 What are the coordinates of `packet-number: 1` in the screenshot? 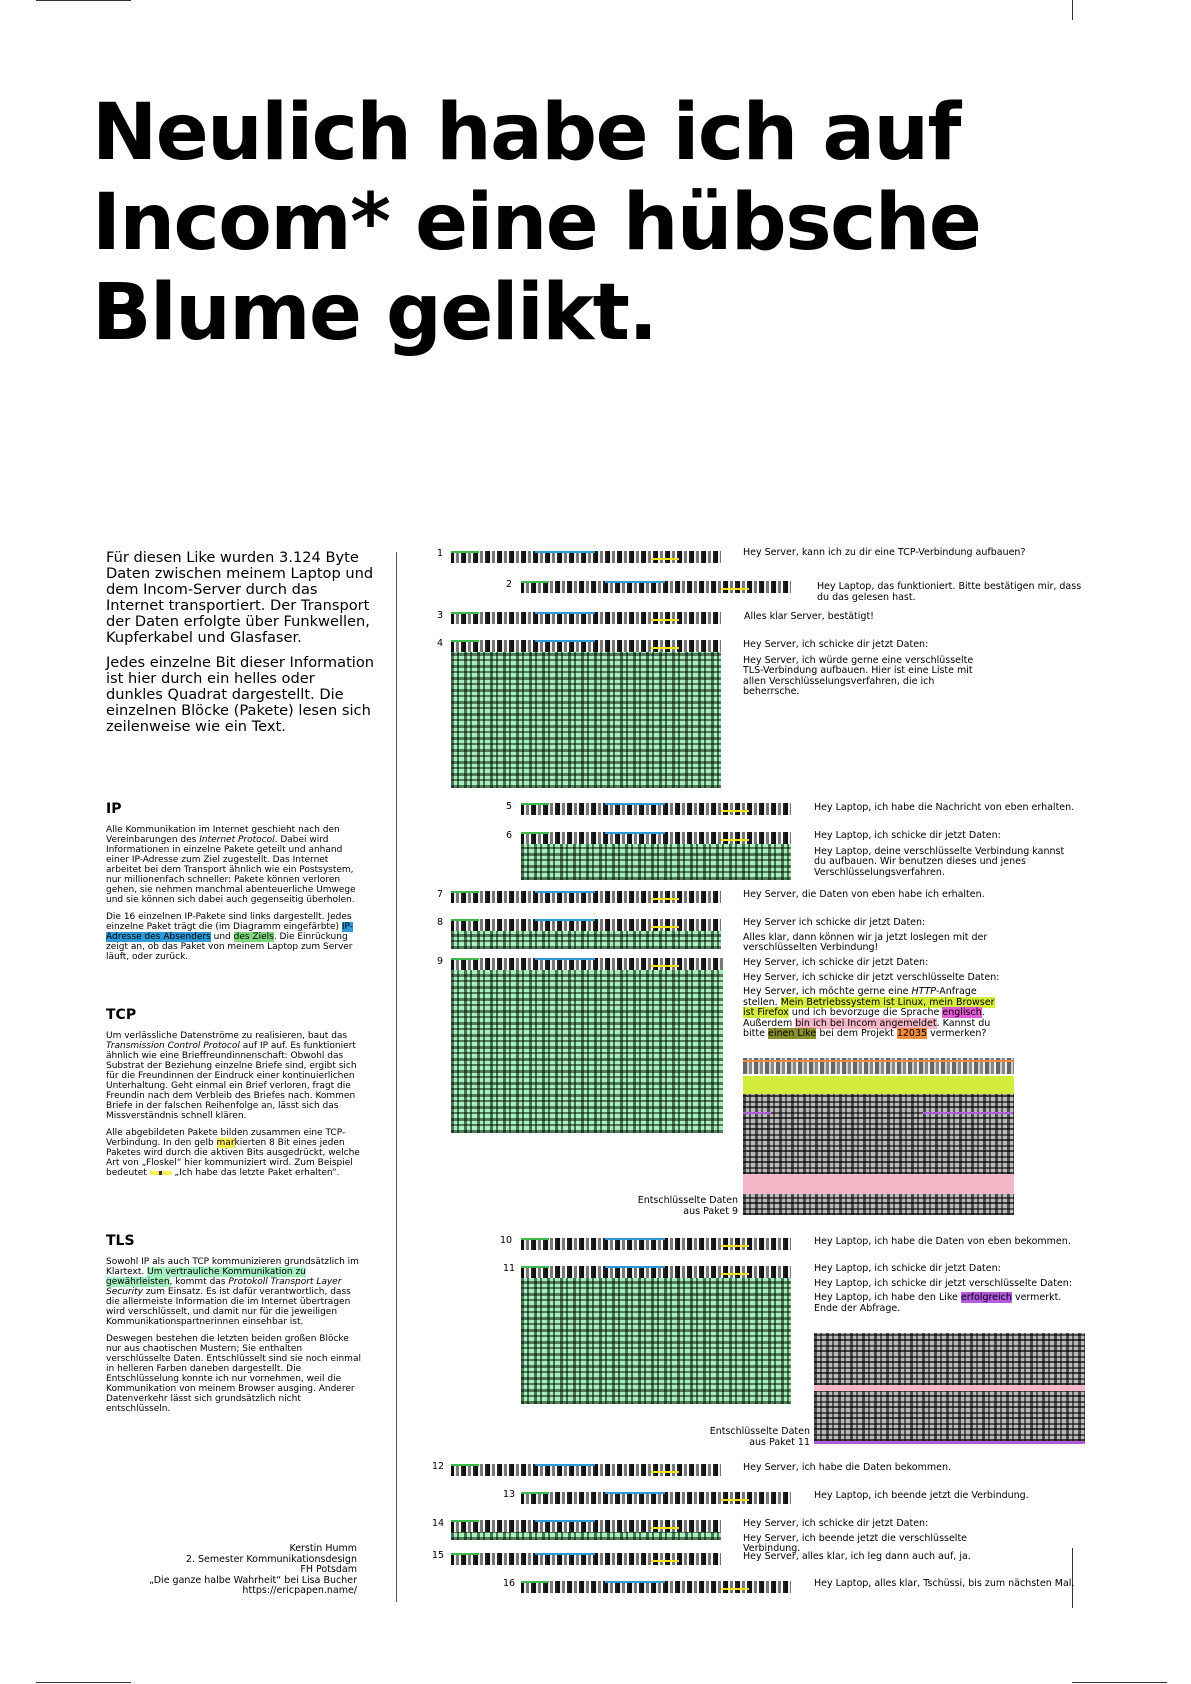 It's located at (440, 553).